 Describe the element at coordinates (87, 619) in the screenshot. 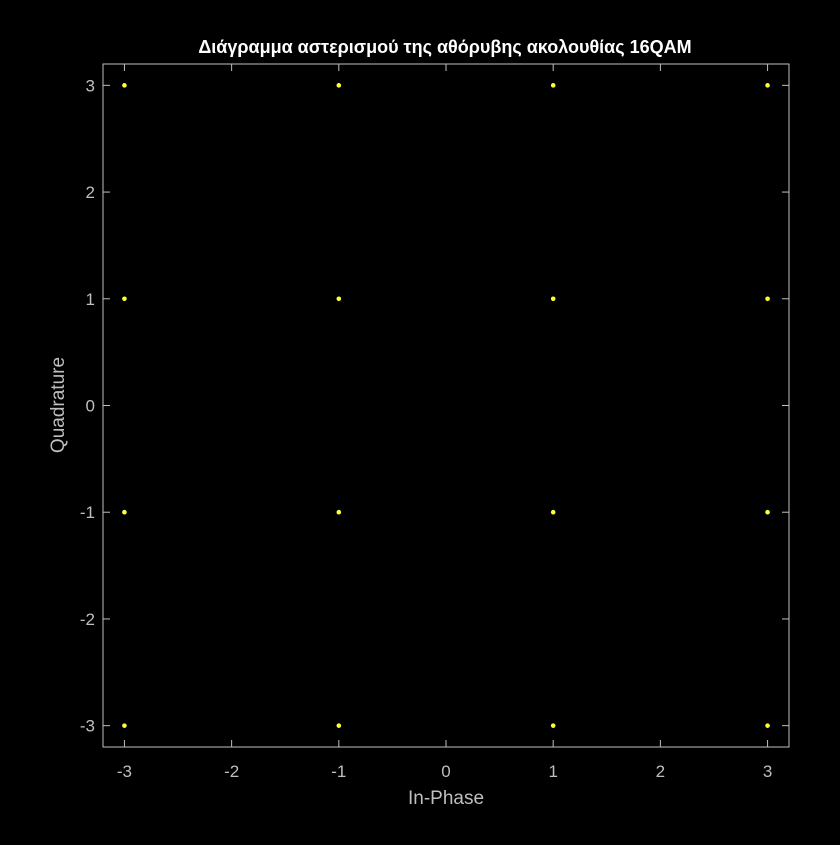

I see `y-tick-label: -2` at that location.